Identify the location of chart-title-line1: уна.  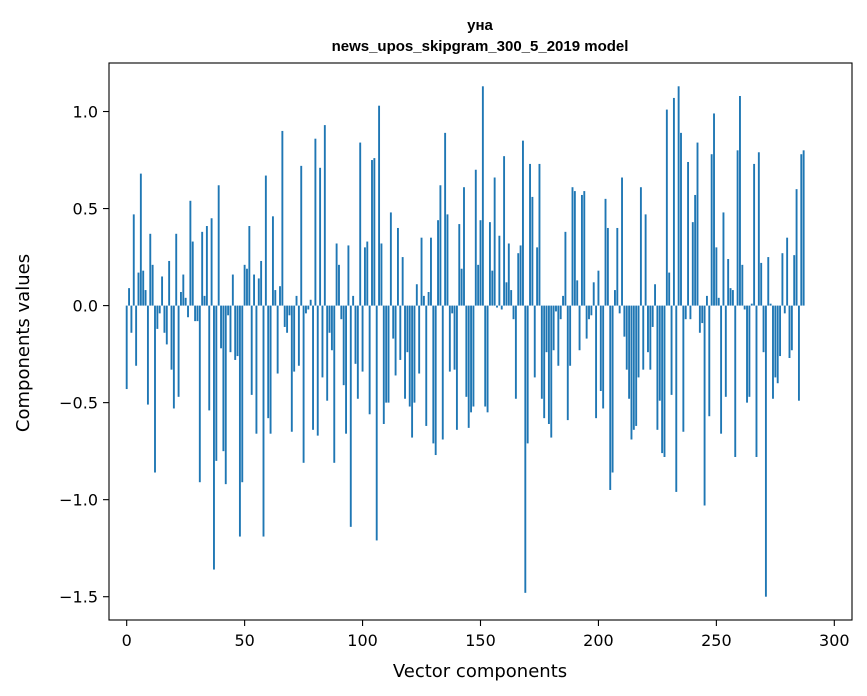
(480, 25).